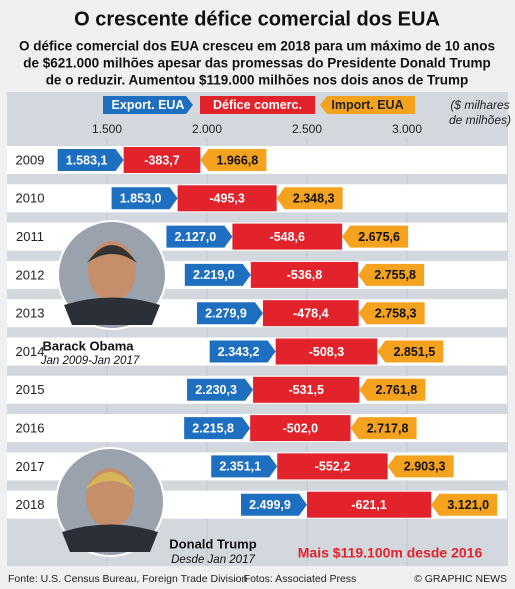 The image size is (515, 589). I want to click on legend-label: Défice comerc., so click(257, 105).